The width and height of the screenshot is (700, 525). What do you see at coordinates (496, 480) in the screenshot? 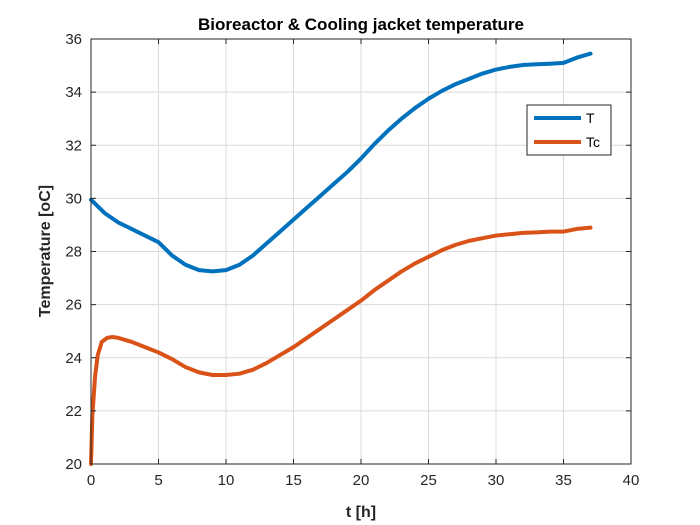
I see `x-tick-label: 30` at bounding box center [496, 480].